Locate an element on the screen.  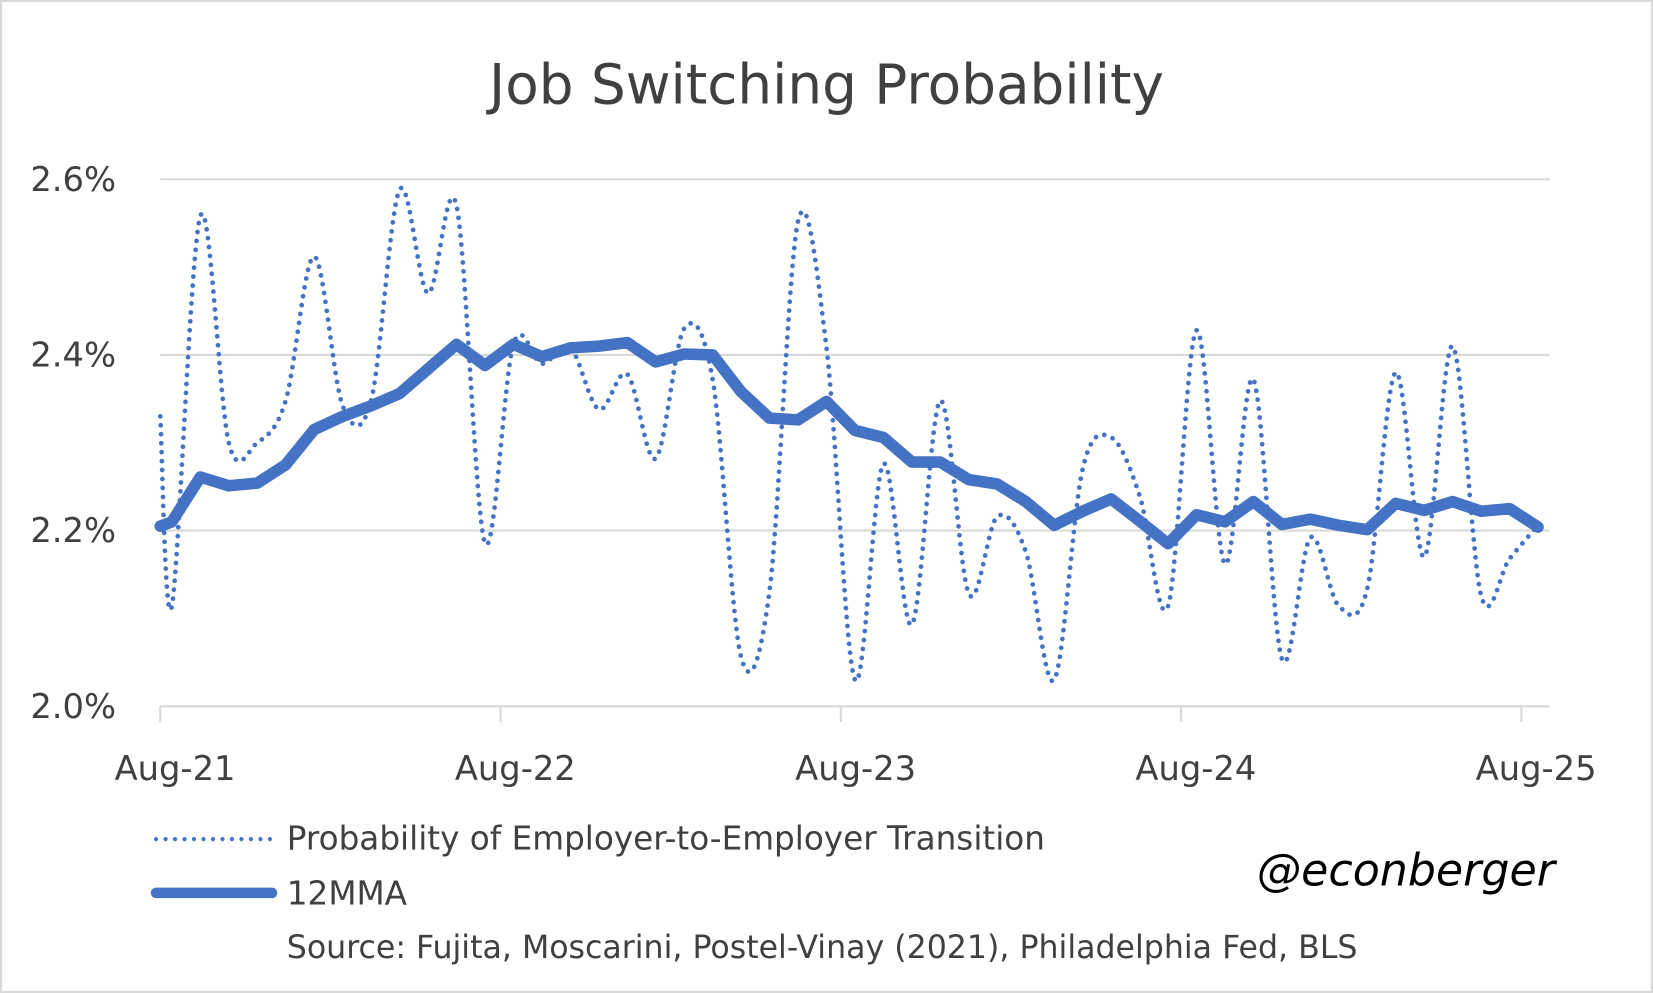
y-tick-label: 2.0% is located at coordinates (73, 706).